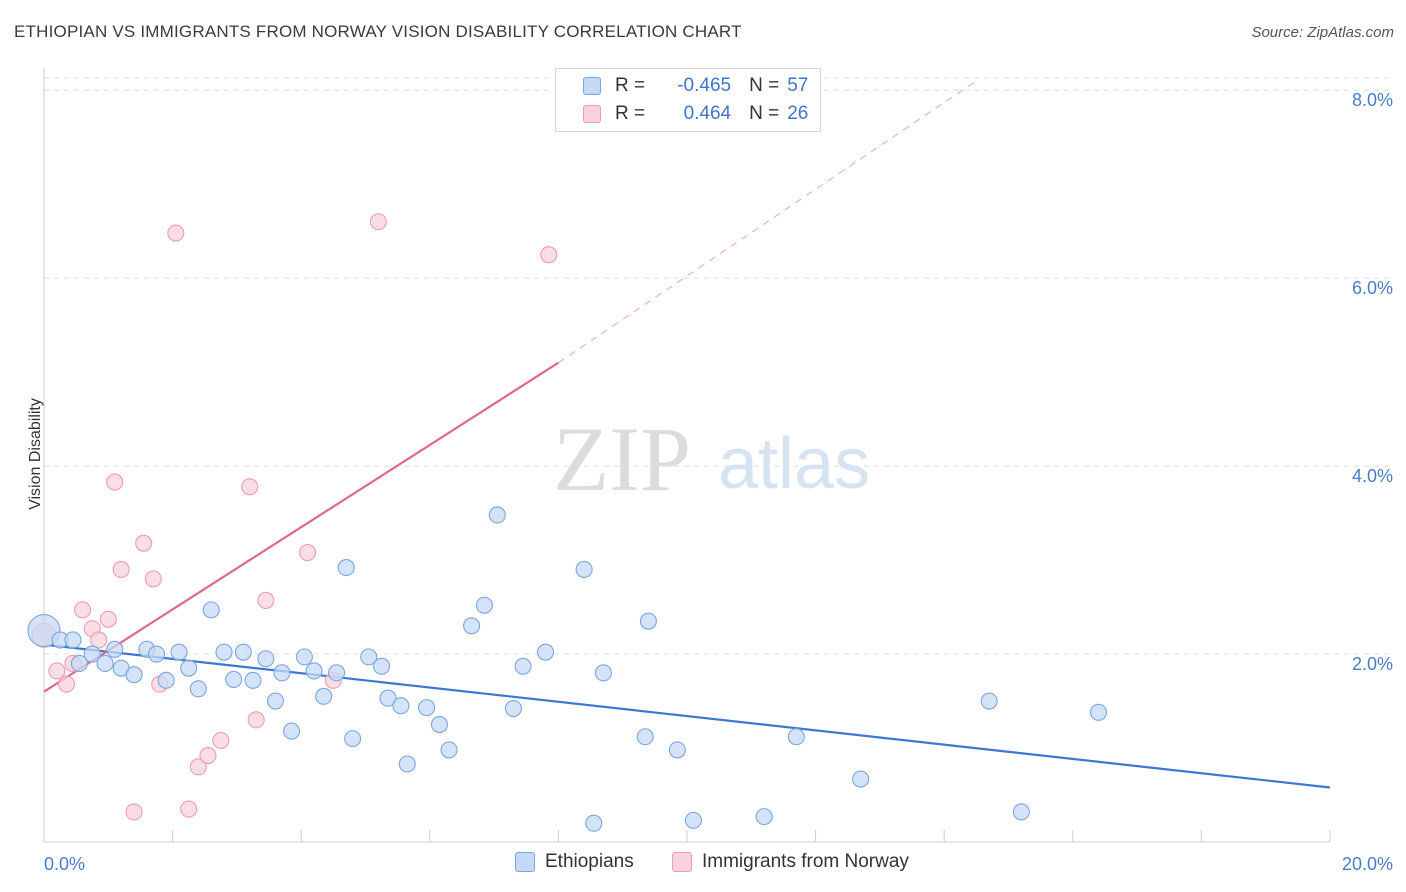 This screenshot has height=892, width=1406. Describe the element at coordinates (687, 716) in the screenshot. I see `trend-line-ethiopians` at that location.